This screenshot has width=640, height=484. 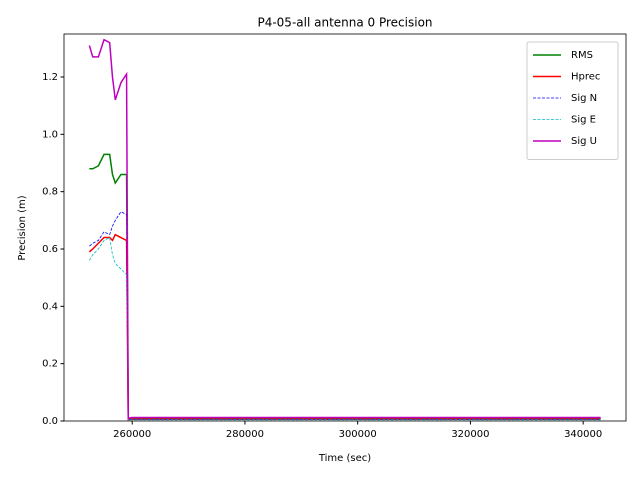 What do you see at coordinates (50, 249) in the screenshot?
I see `y-tick-label: 0.6` at bounding box center [50, 249].